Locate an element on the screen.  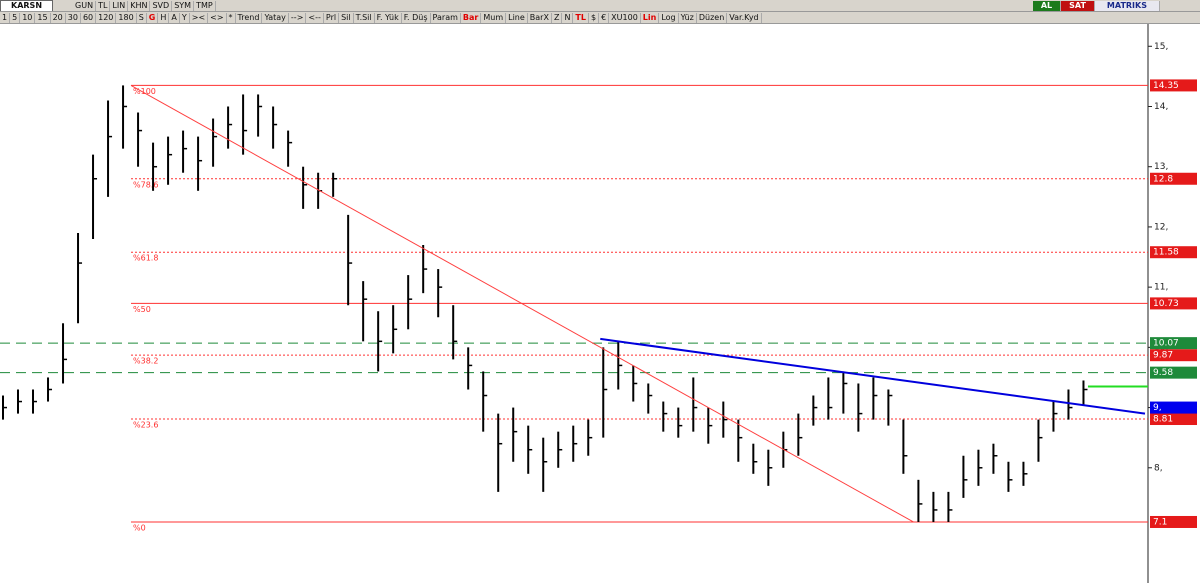
fib-label: %100 is located at coordinates (144, 91).